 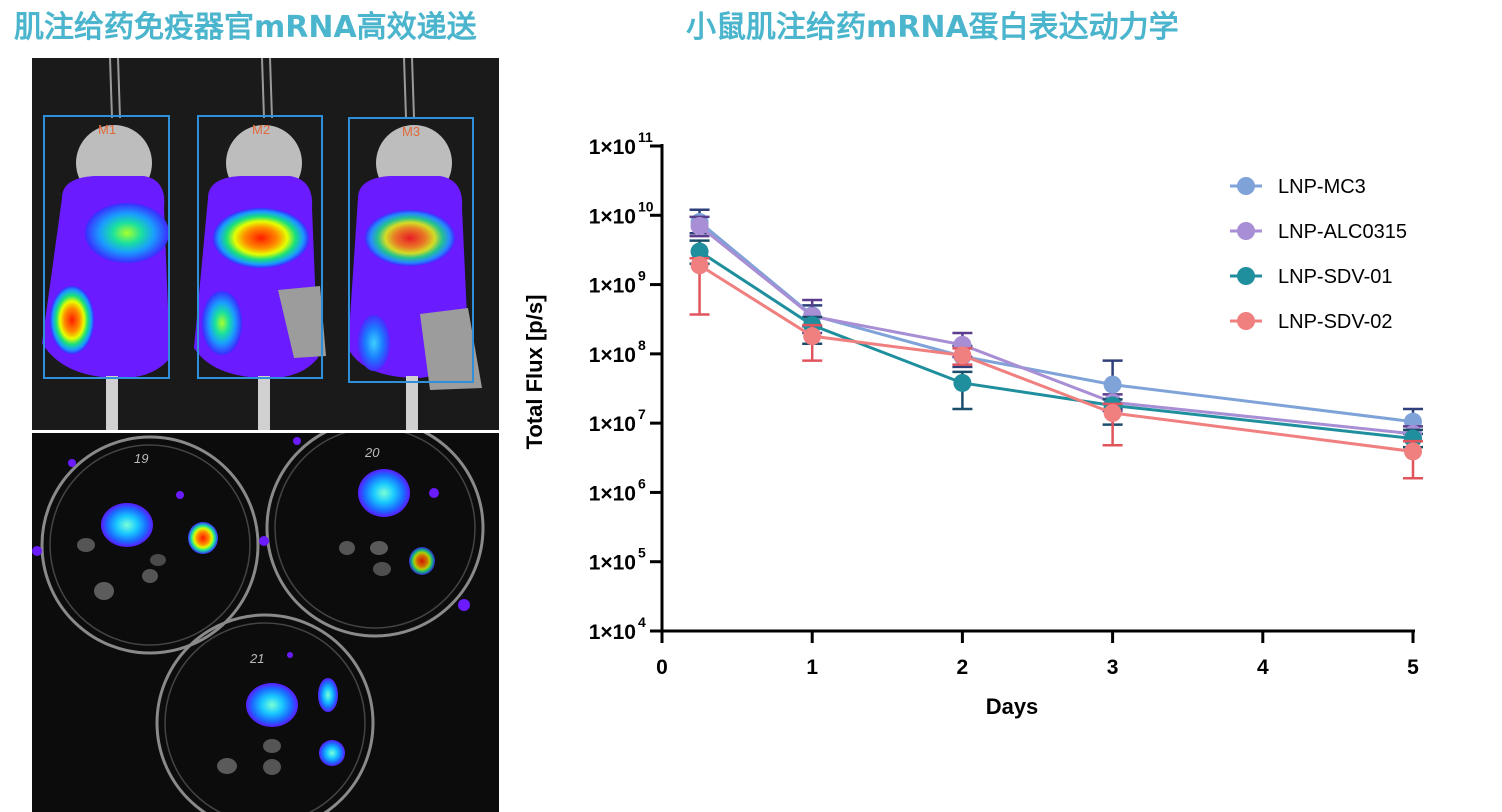 I want to click on y-tick-exponent: 7, so click(x=642, y=414).